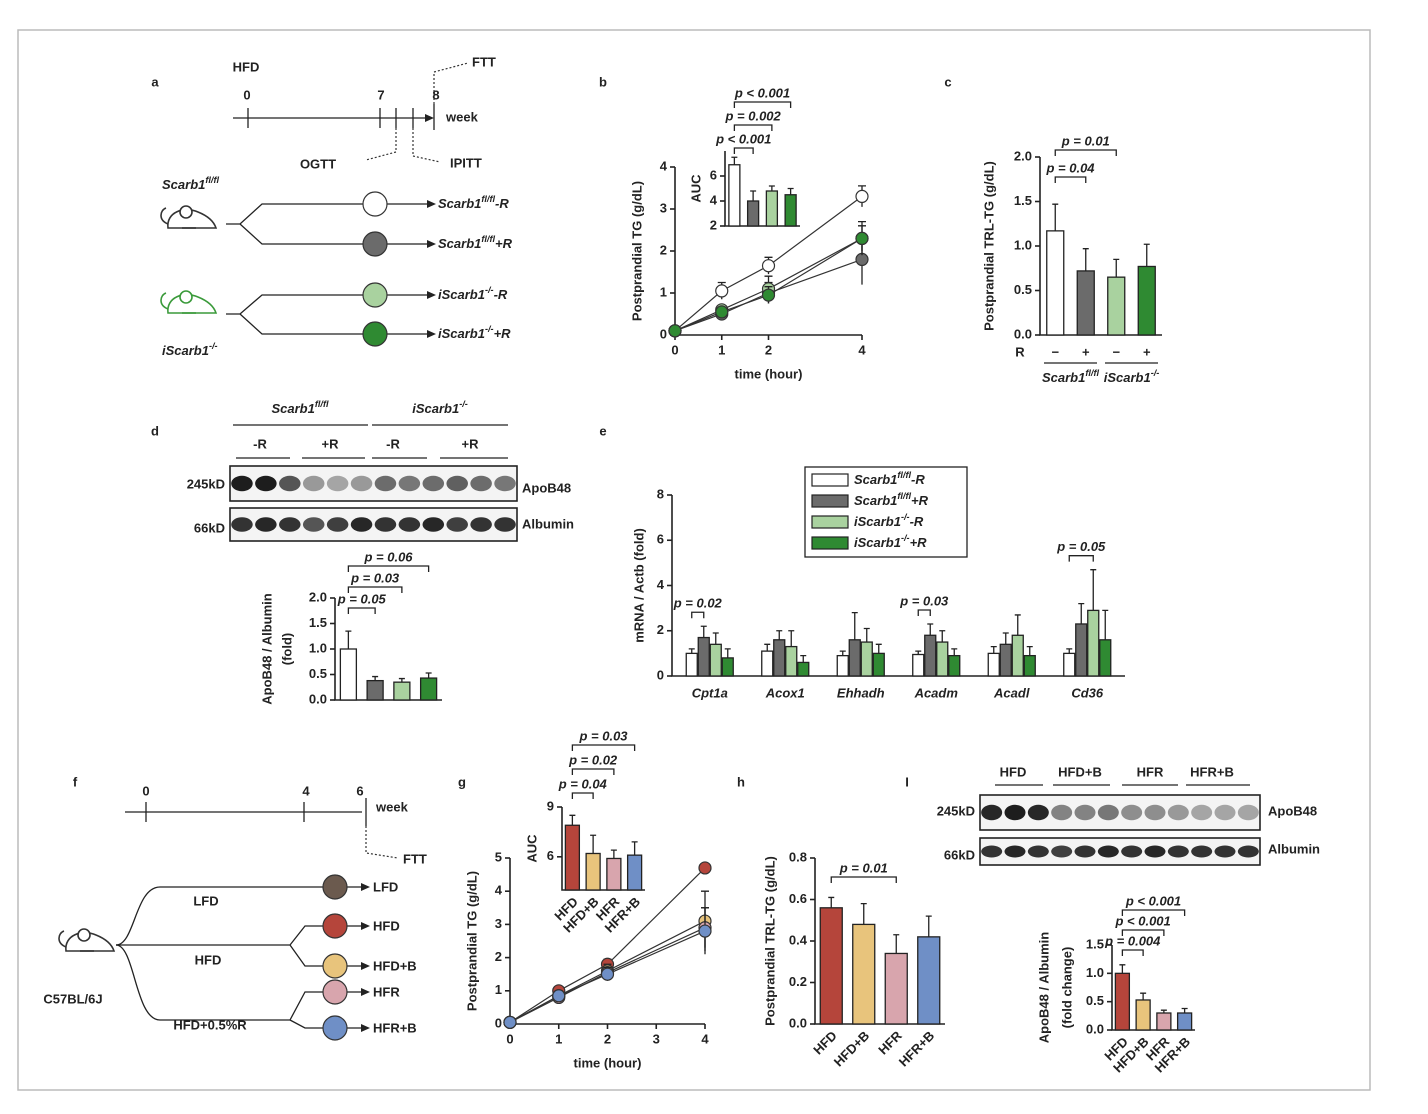 This screenshot has width=1428, height=1114. I want to click on series-line, so click(768, 263).